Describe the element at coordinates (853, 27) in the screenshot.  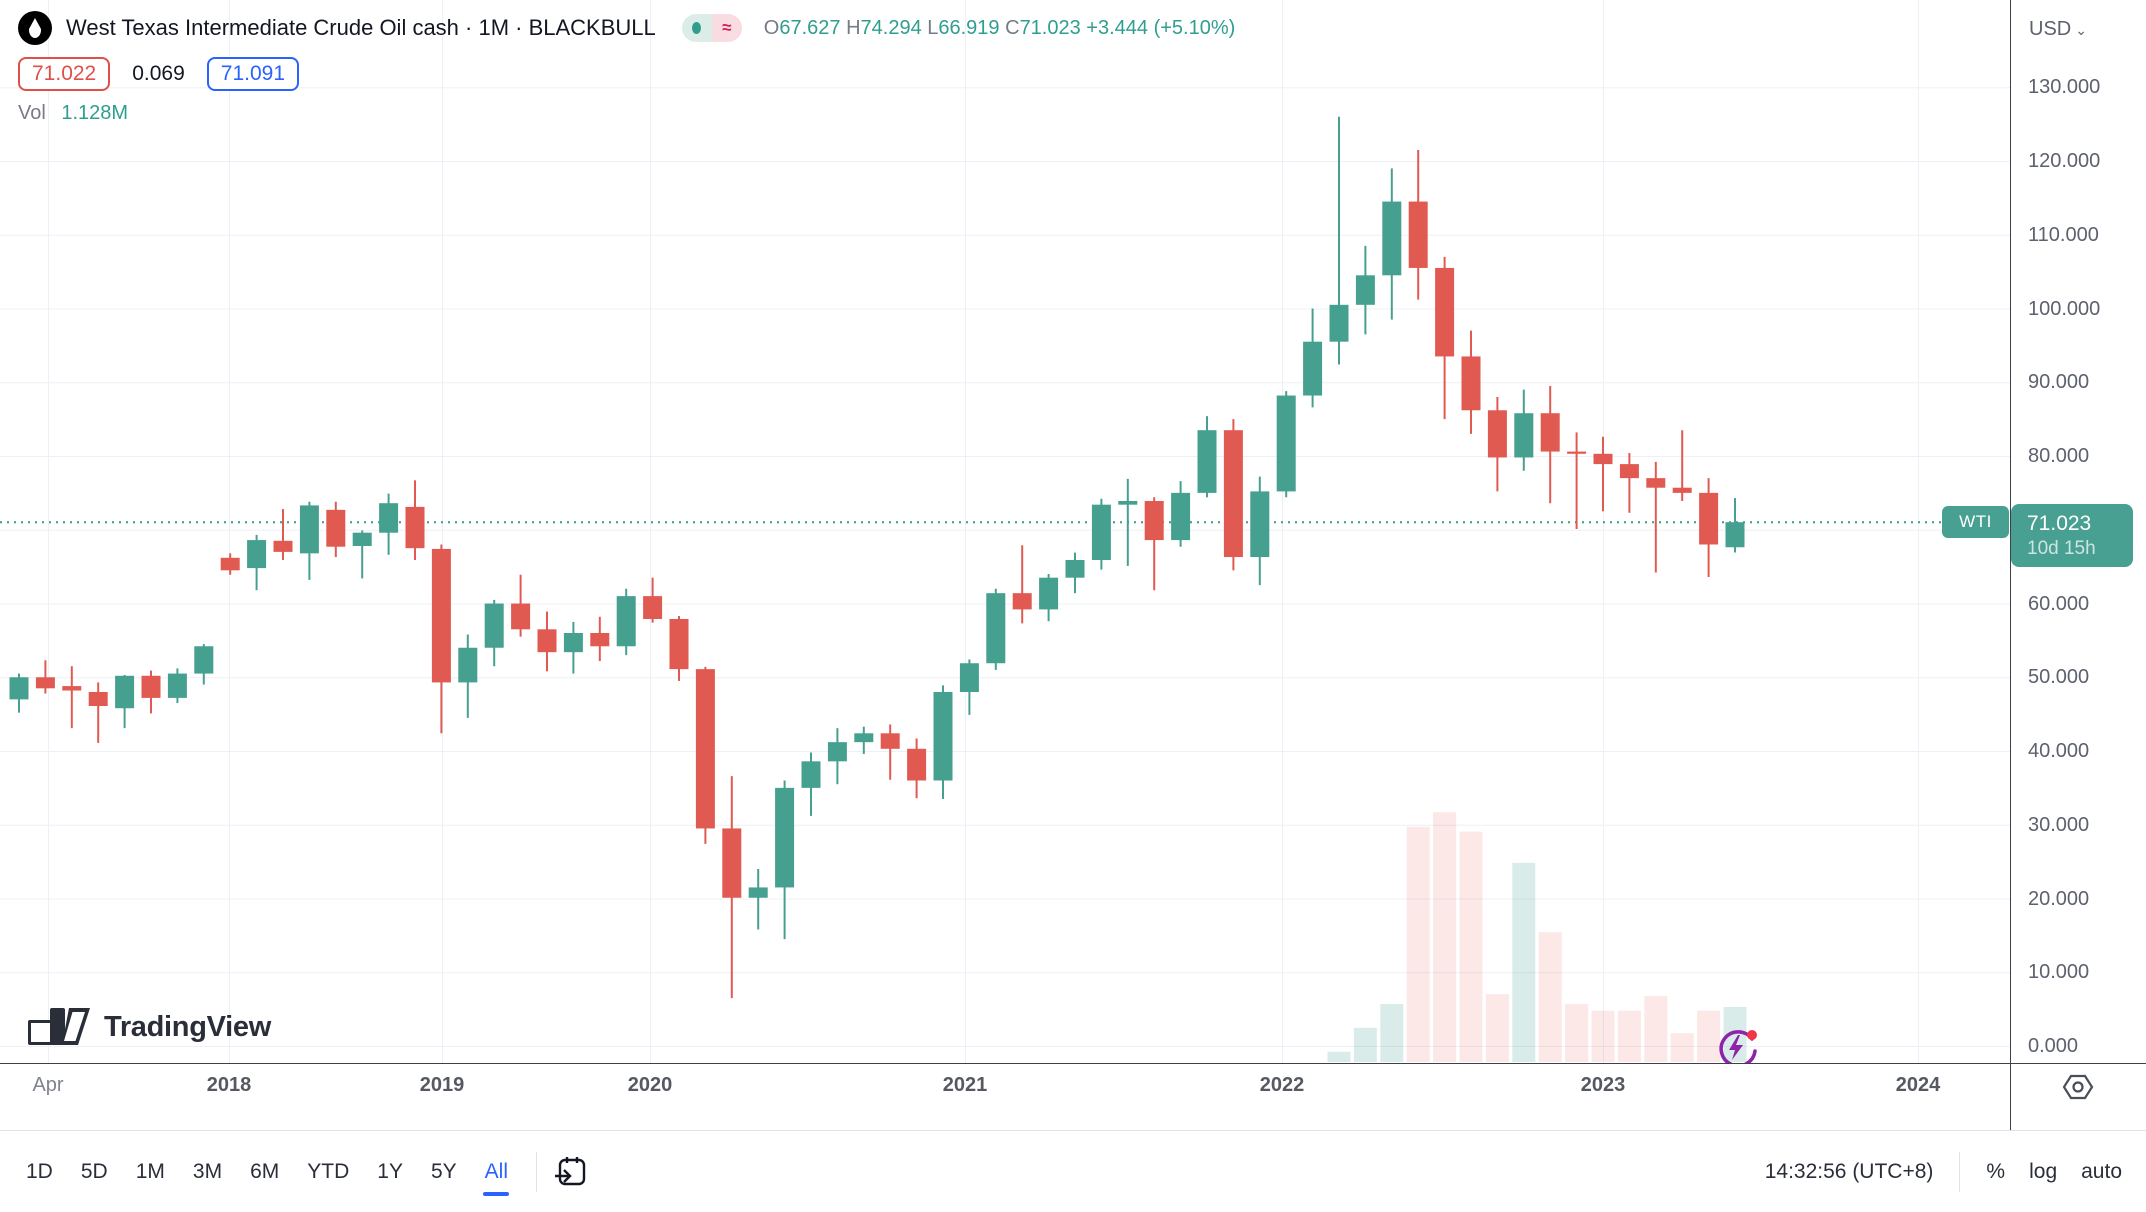
I see `high-key: H` at that location.